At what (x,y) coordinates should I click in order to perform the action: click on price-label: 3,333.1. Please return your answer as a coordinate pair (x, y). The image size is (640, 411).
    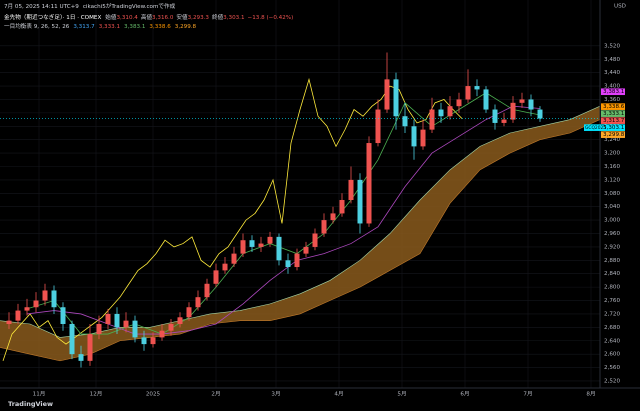
    Looking at the image, I should click on (614, 114).